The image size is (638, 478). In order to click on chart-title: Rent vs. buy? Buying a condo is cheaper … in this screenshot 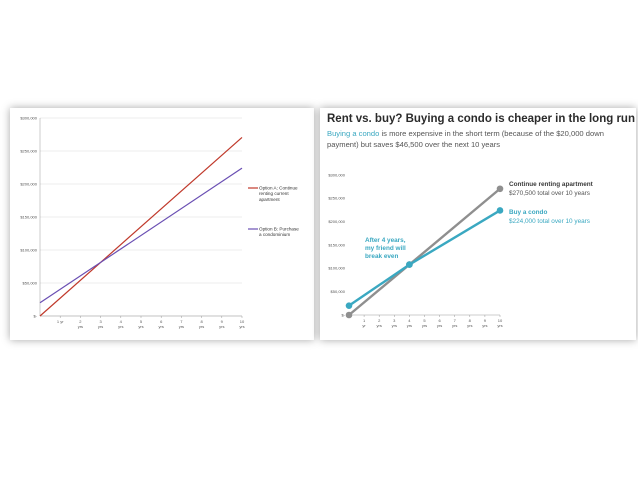, I will do `click(481, 119)`.